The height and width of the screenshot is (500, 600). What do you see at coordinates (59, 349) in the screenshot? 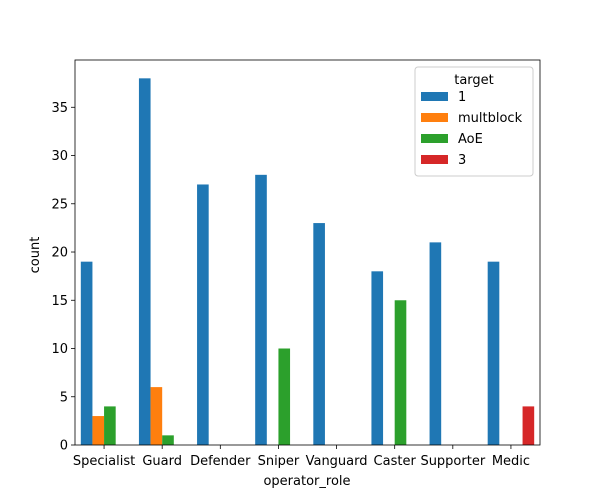
I see `y-tick-label: 10` at bounding box center [59, 349].